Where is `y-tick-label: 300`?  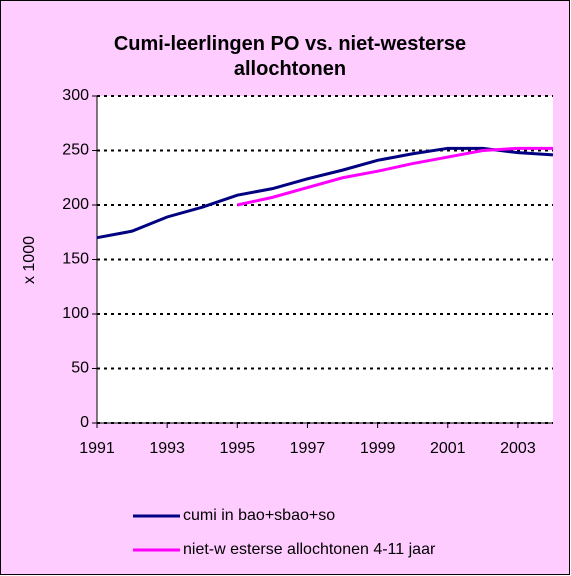
y-tick-label: 300 is located at coordinates (75, 95).